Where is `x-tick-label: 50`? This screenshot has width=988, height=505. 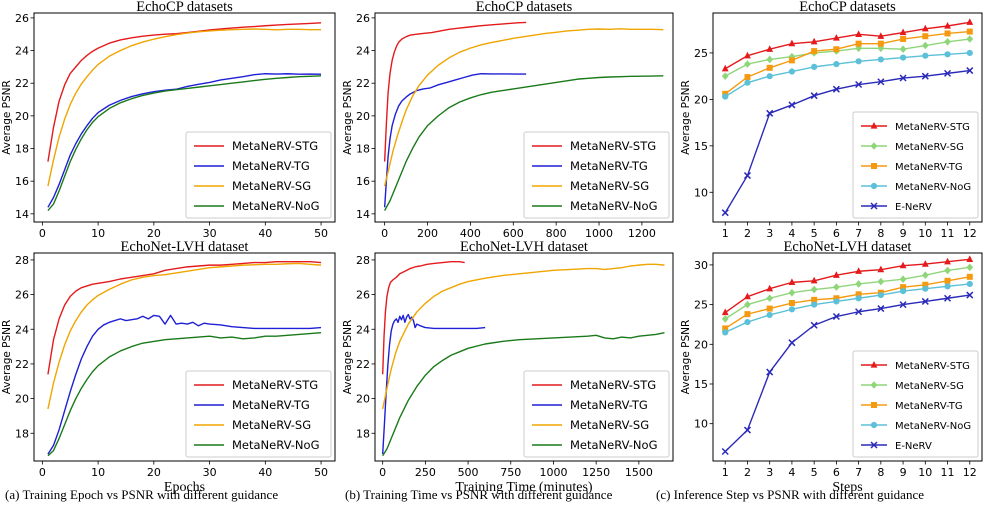 x-tick-label: 50 is located at coordinates (321, 472).